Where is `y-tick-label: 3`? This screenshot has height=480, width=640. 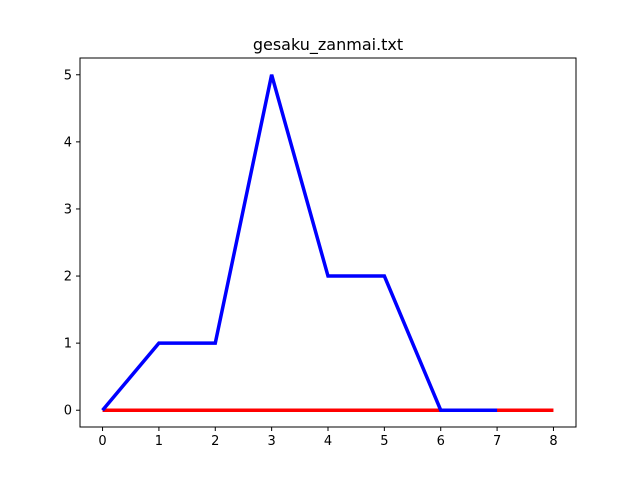
y-tick-label: 3 is located at coordinates (68, 209).